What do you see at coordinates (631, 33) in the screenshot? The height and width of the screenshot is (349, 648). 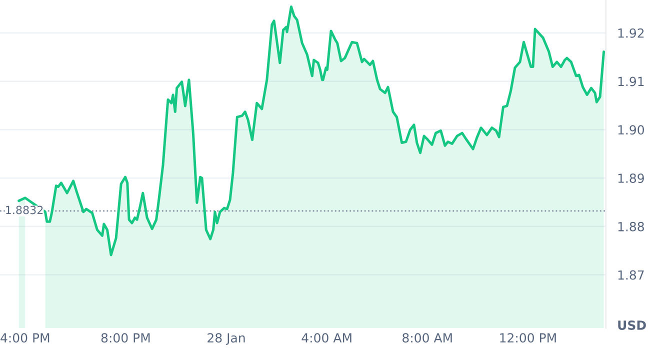 I see `y-tick-label: 1.92` at bounding box center [631, 33].